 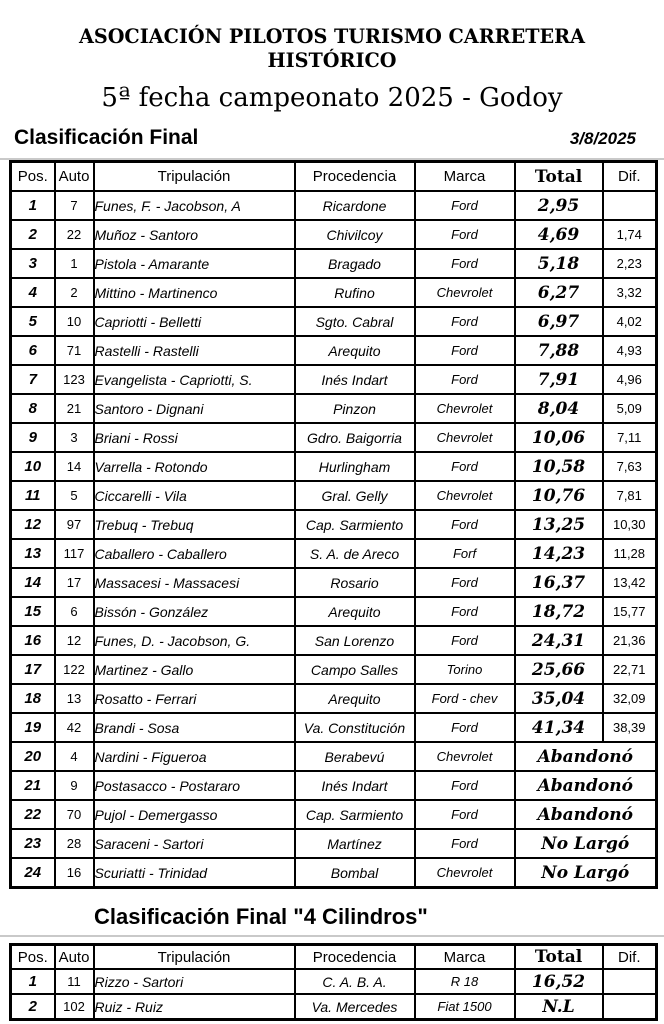 What do you see at coordinates (74, 727) in the screenshot?
I see `cell-auto: 42` at bounding box center [74, 727].